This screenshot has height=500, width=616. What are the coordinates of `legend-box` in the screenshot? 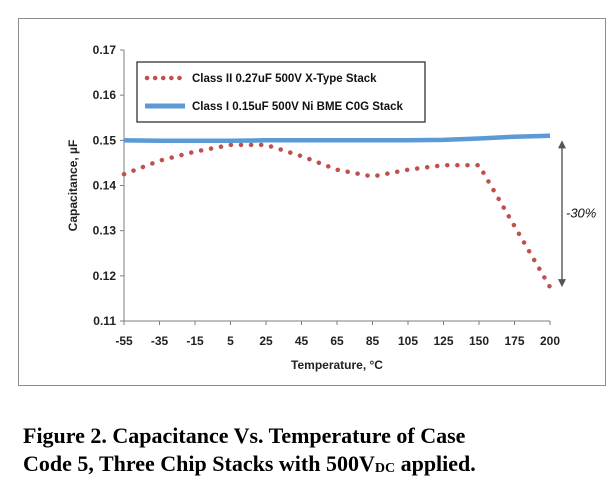 It's located at (281, 92).